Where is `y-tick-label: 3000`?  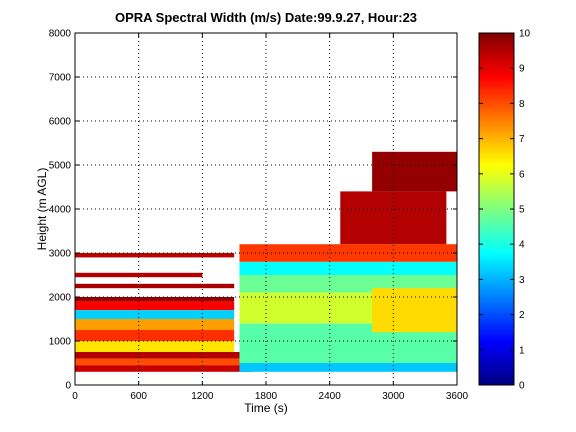 y-tick-label: 3000 is located at coordinates (60, 254).